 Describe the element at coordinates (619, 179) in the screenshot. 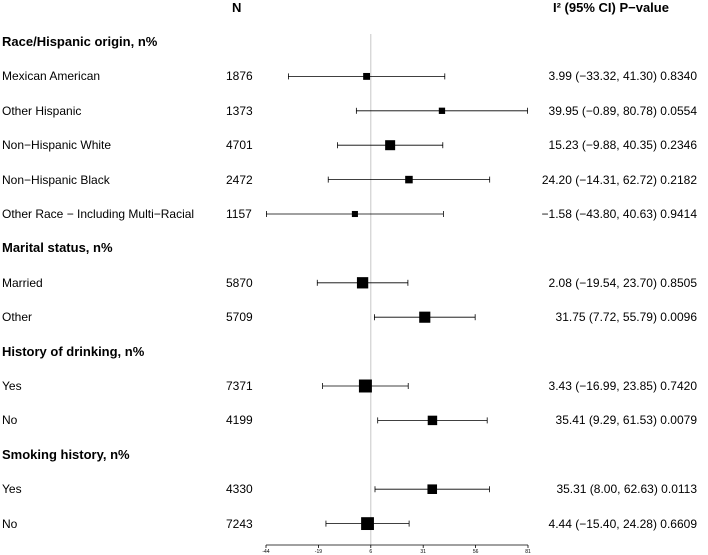

I see `row-stat: 24.20 (−14.31, 62.72) 0.2182` at that location.